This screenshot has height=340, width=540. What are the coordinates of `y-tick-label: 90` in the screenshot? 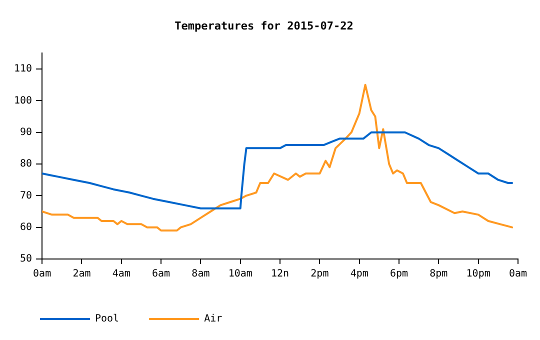 It's located at (26, 132).